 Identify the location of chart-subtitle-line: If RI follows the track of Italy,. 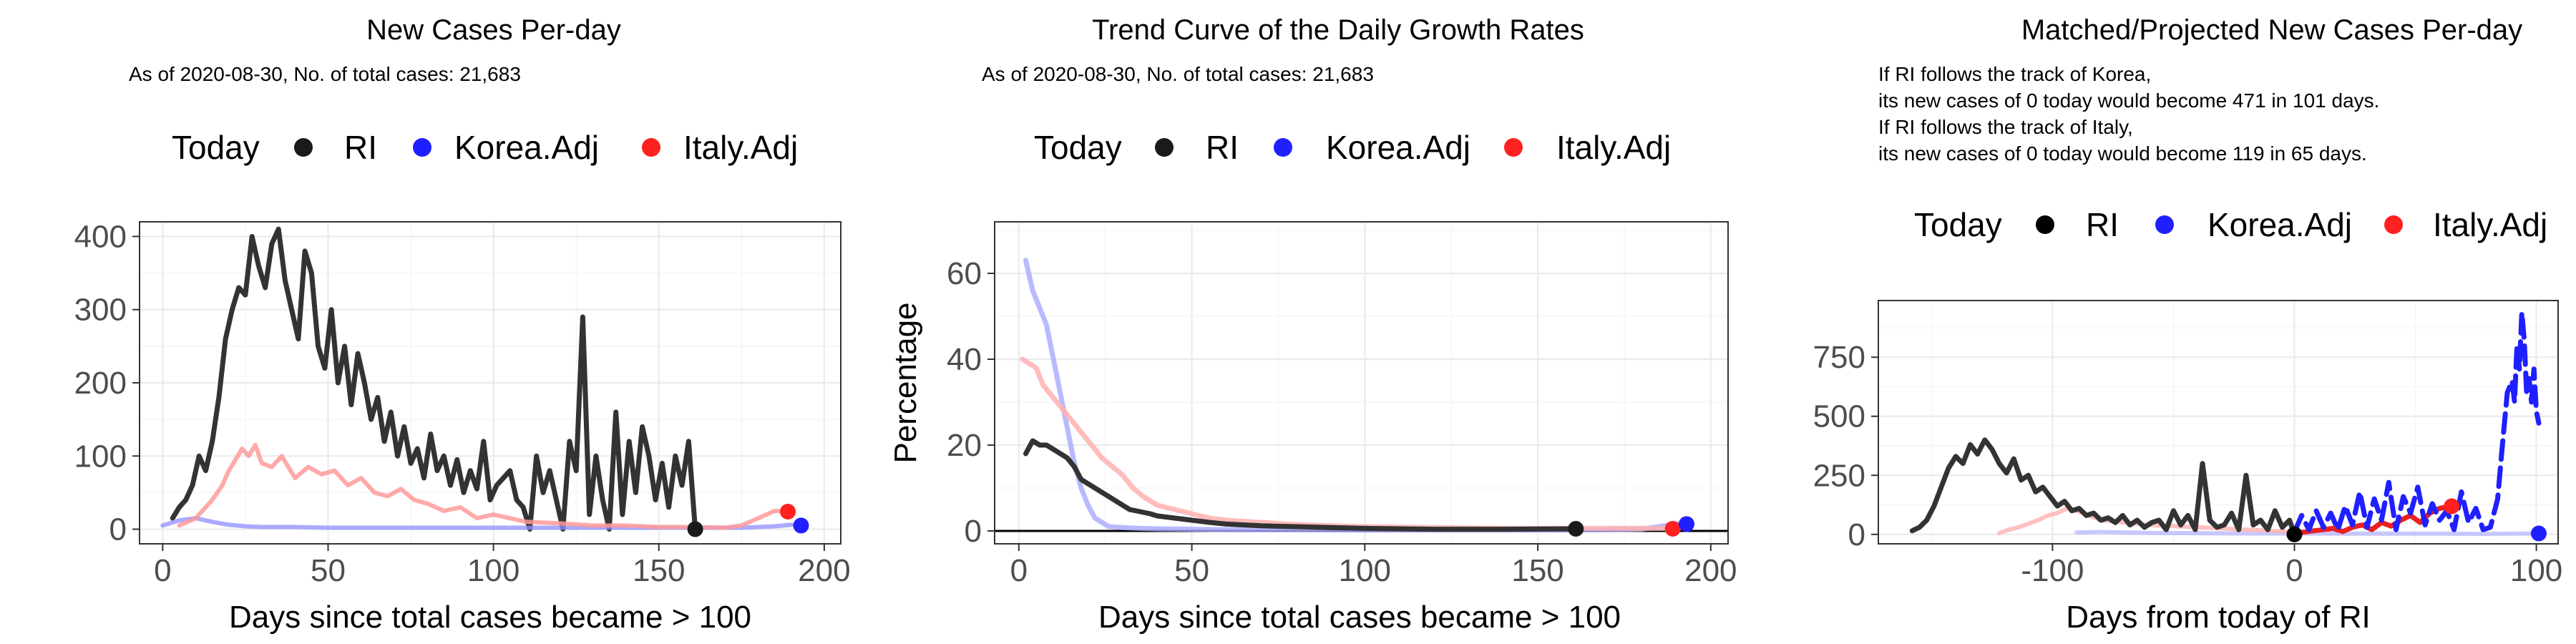
(2005, 127).